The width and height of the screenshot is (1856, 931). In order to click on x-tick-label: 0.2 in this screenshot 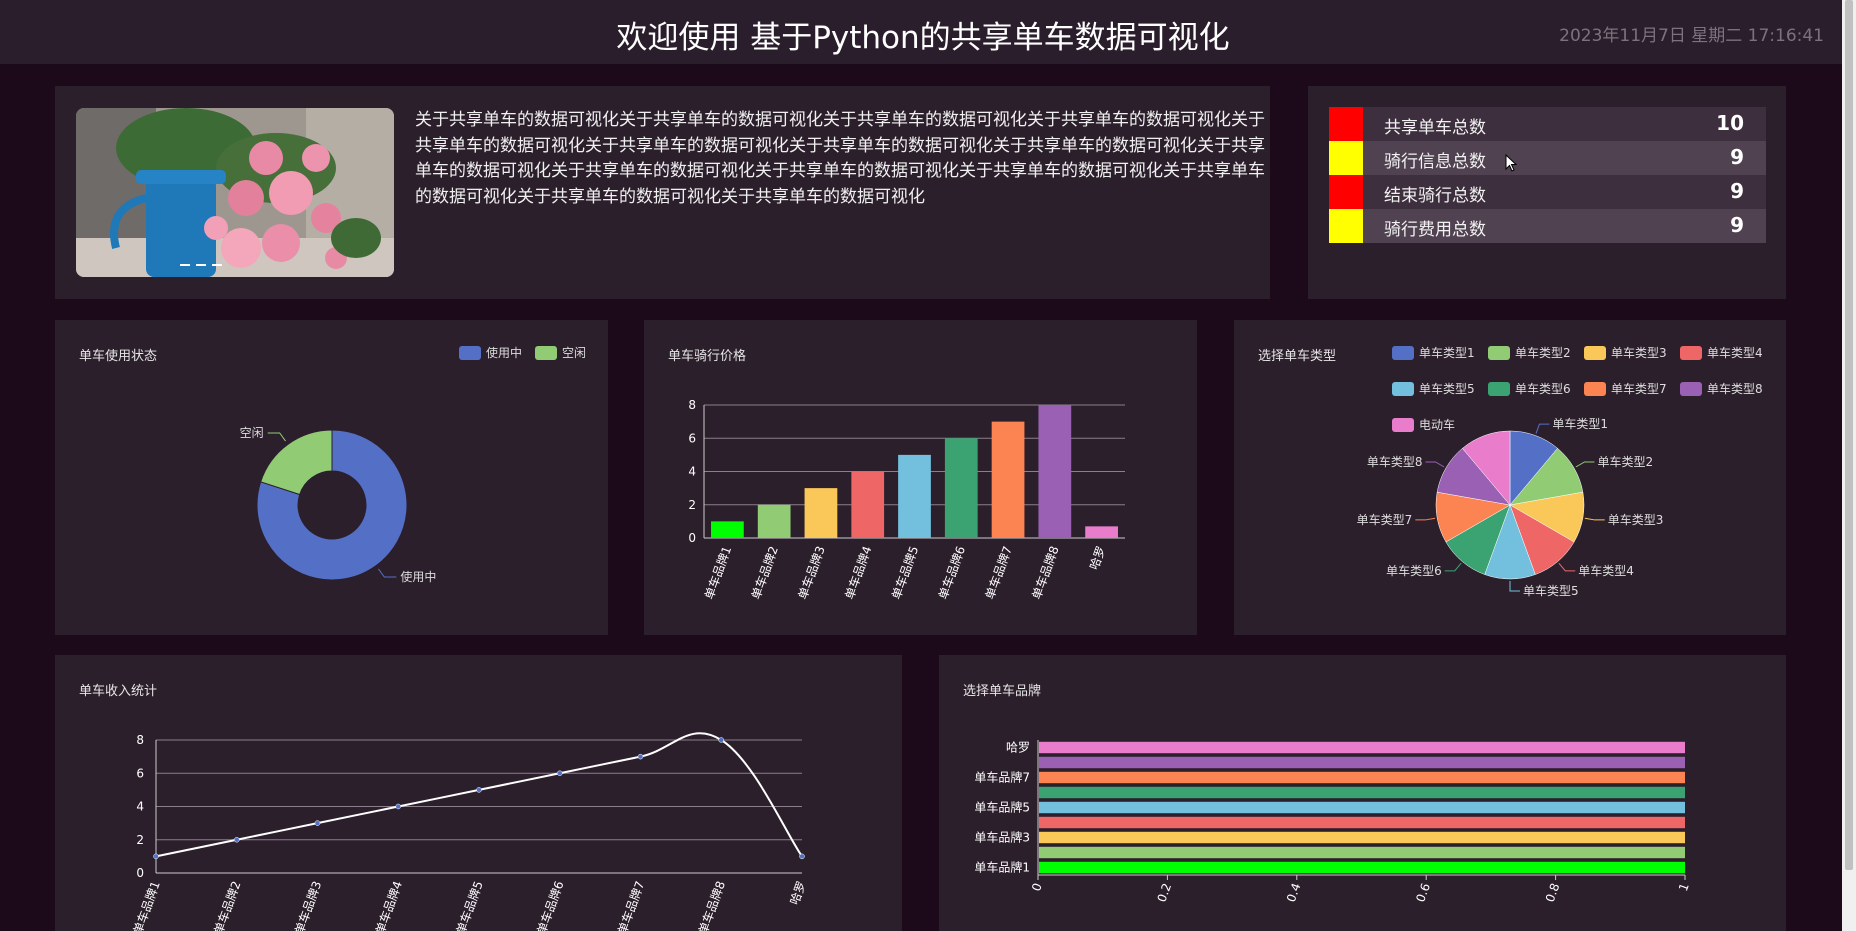, I will do `click(1165, 892)`.